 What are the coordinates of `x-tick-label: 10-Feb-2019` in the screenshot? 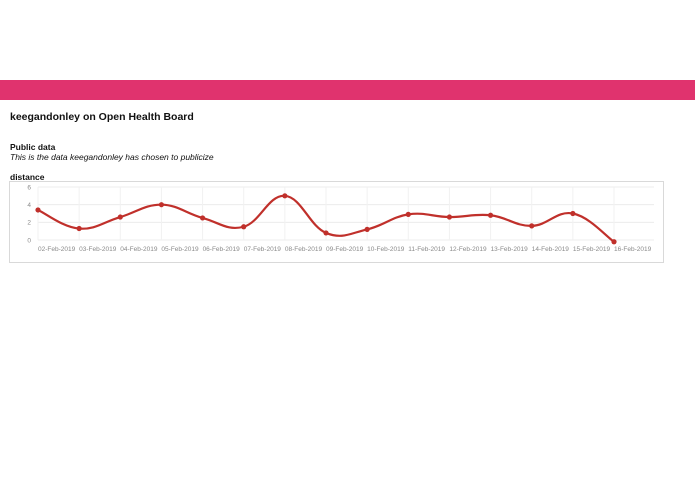 It's located at (386, 249).